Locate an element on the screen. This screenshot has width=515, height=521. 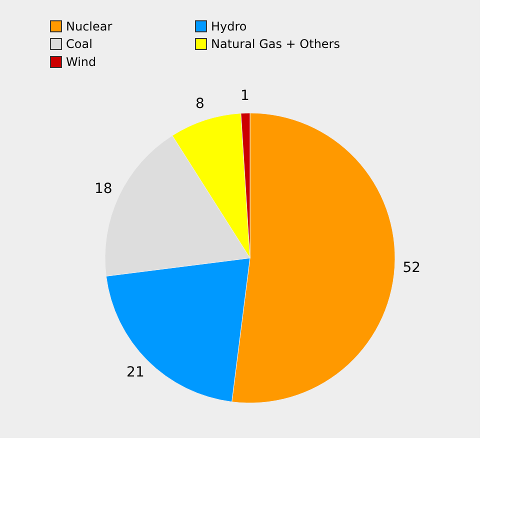
legend-label: Coal is located at coordinates (79, 44).